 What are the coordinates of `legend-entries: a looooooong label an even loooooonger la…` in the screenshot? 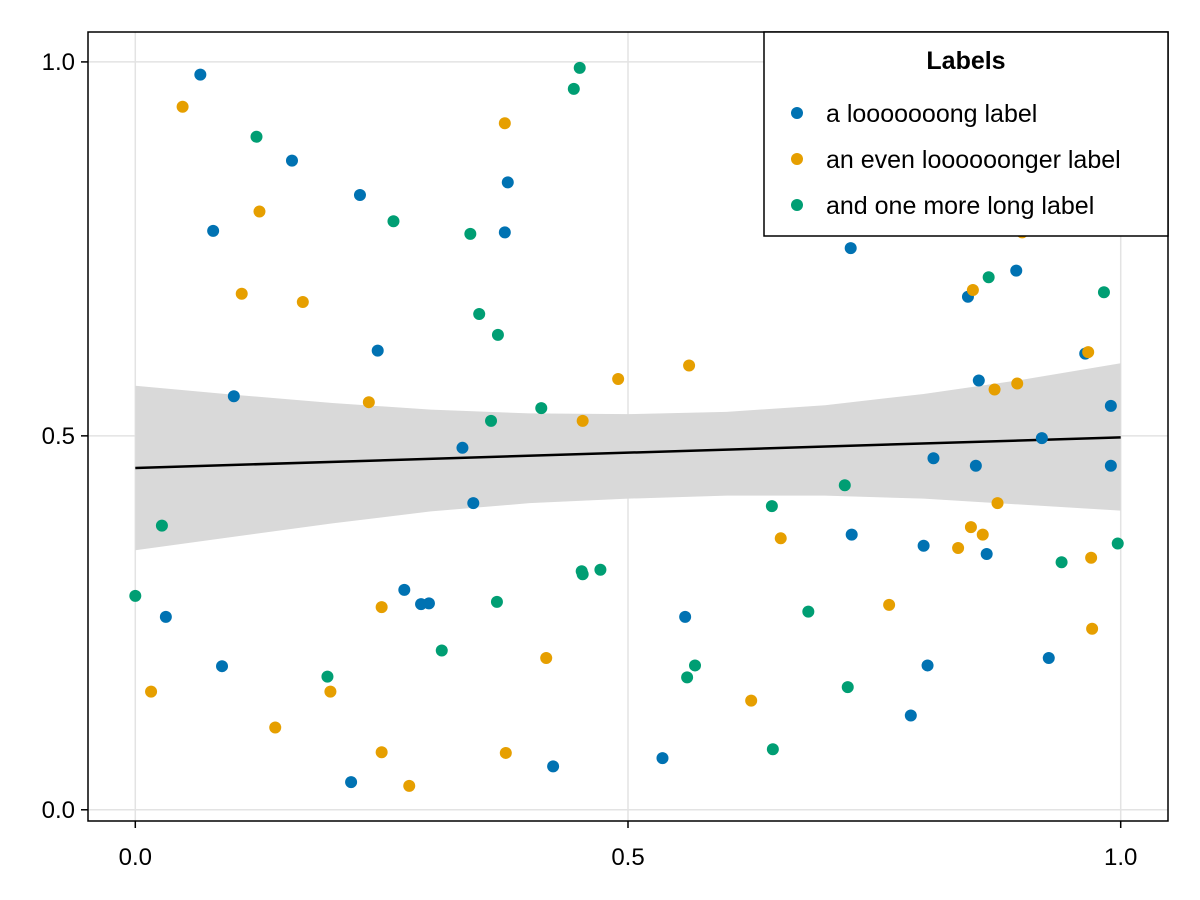 It's located at (956, 160).